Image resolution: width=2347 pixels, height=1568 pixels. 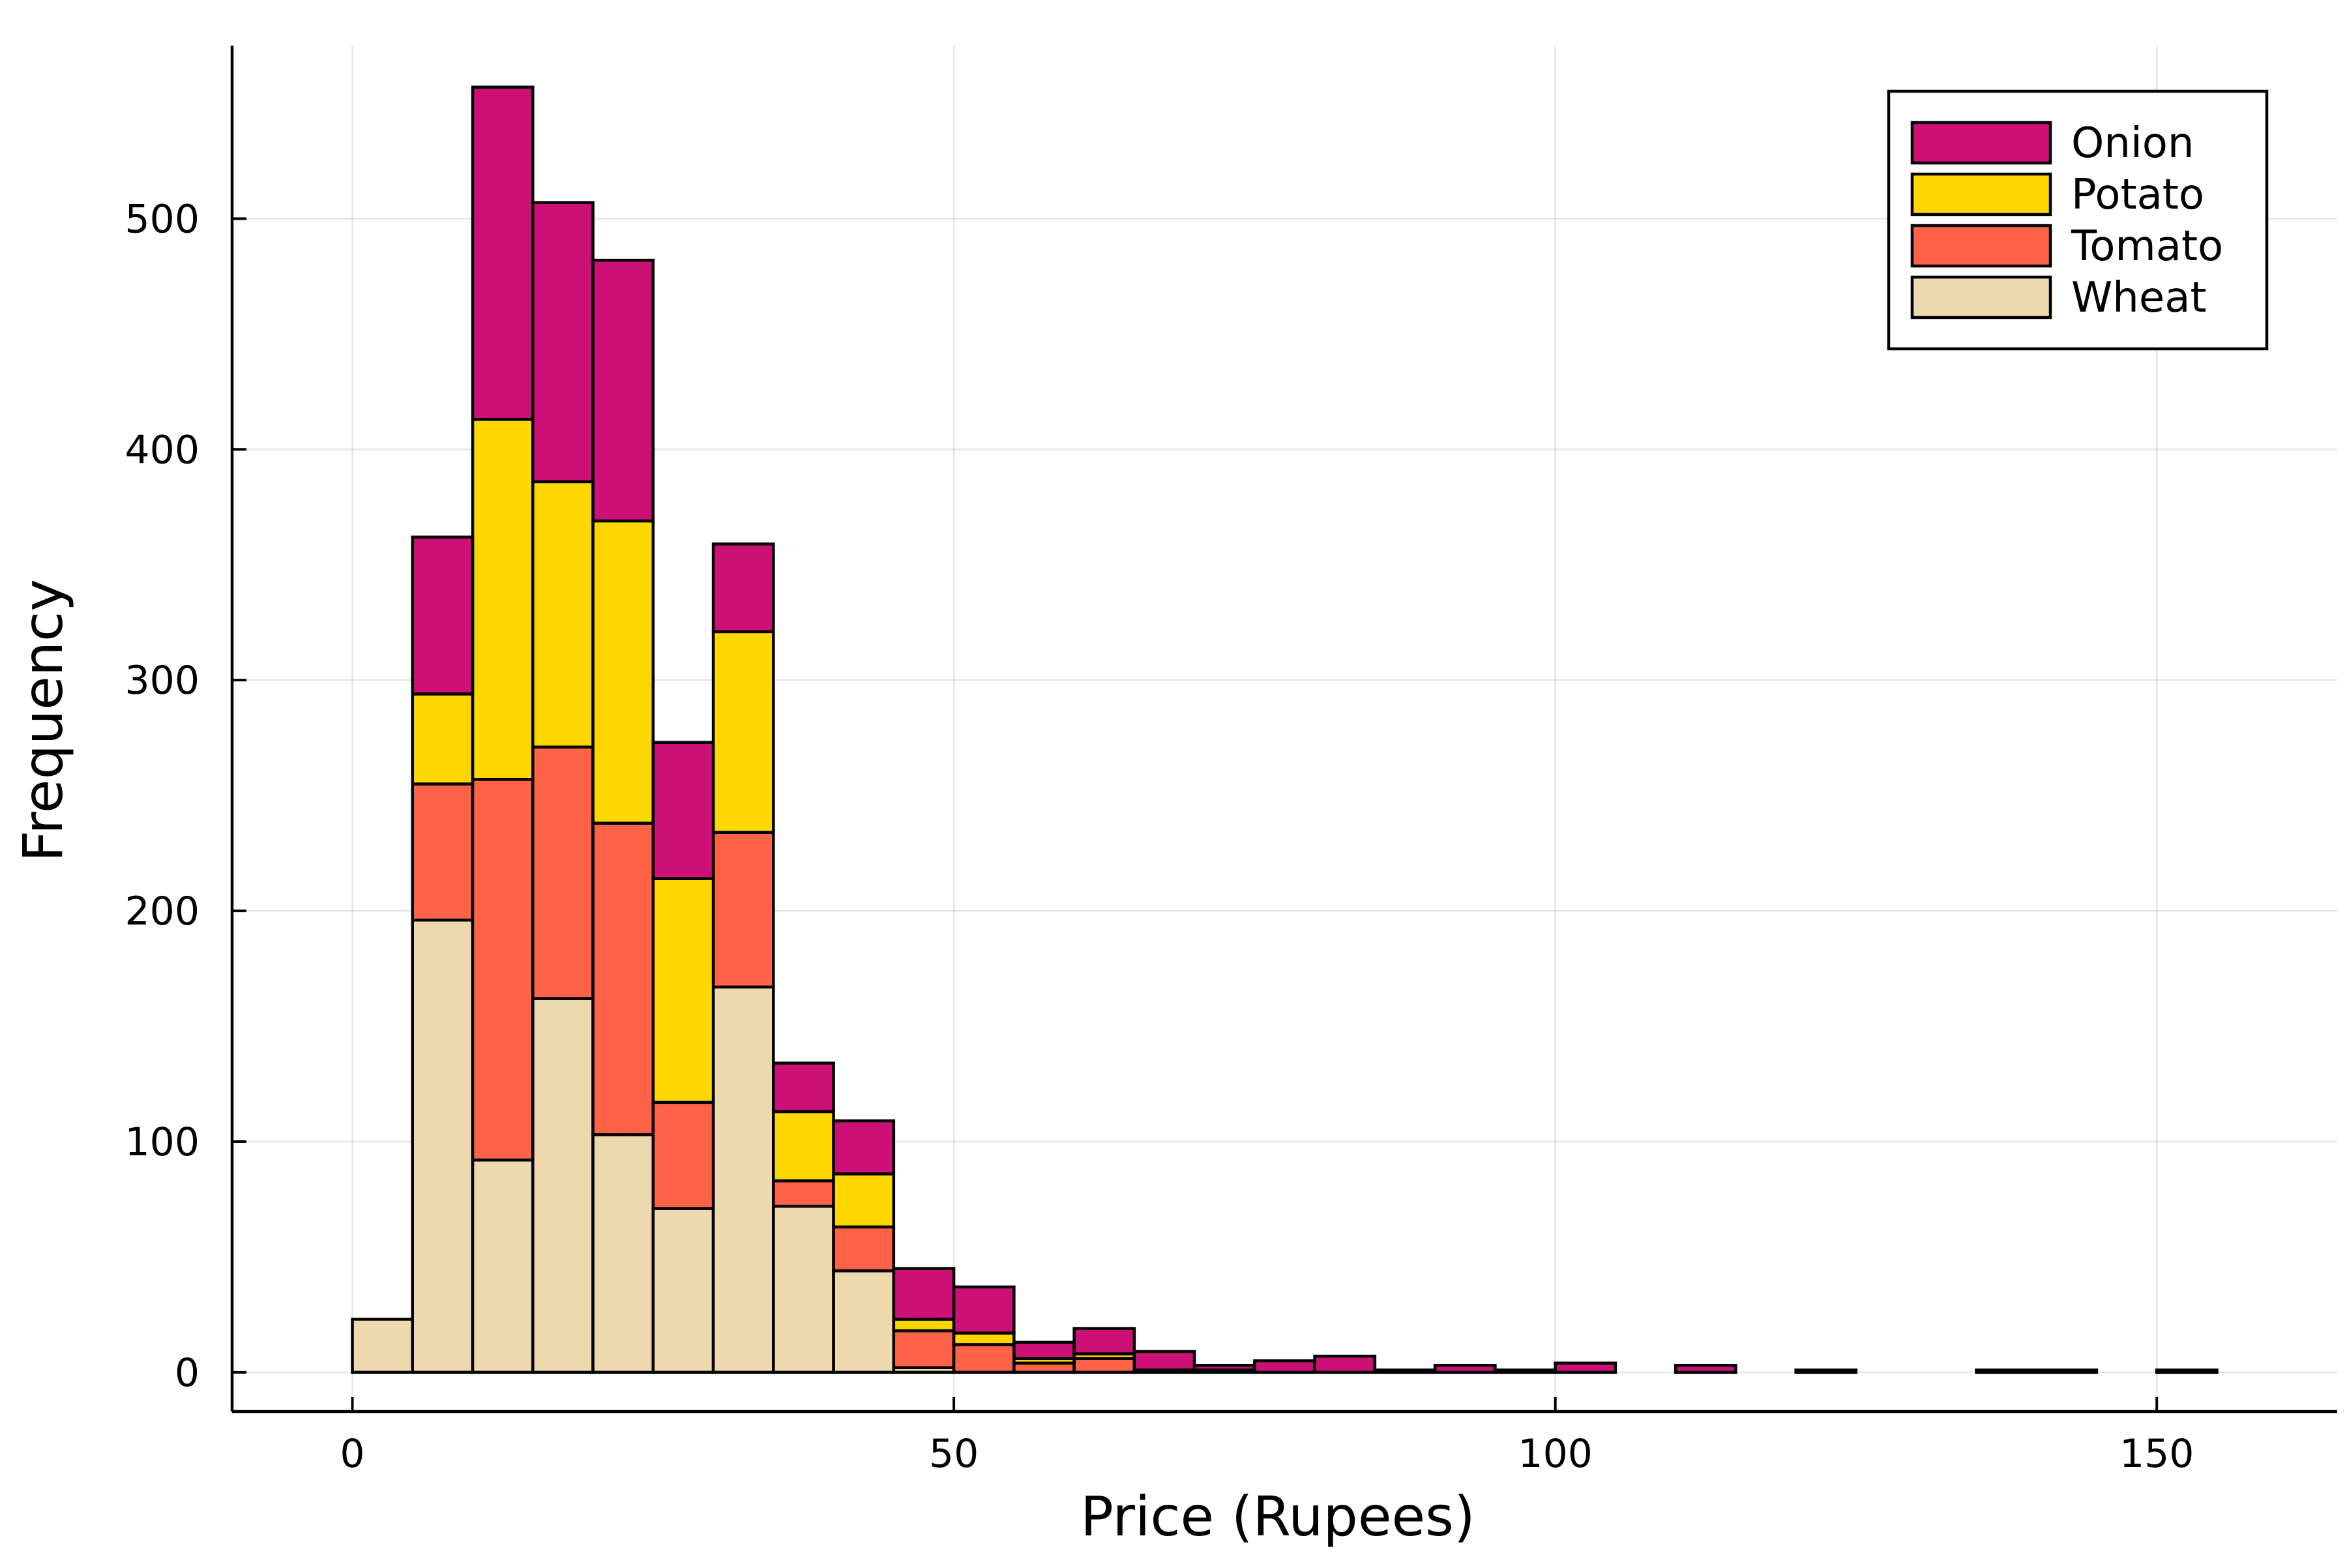 What do you see at coordinates (1981, 246) in the screenshot?
I see `legend-swatch-tomato` at bounding box center [1981, 246].